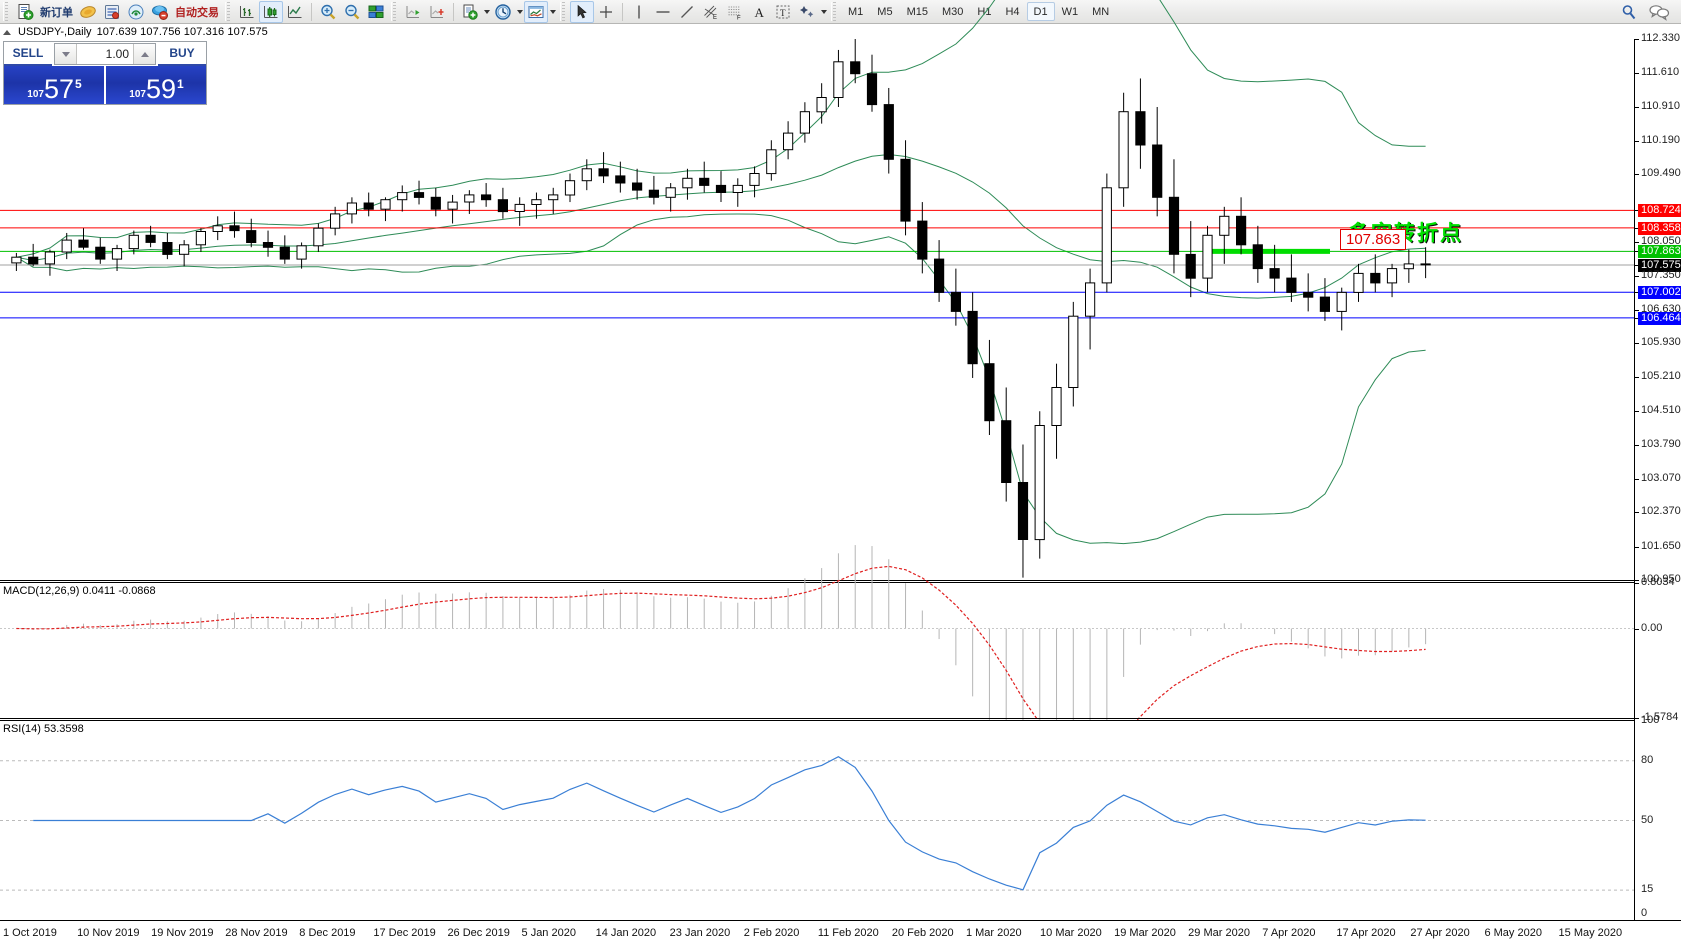 This screenshot has height=946, width=1681. What do you see at coordinates (1660, 38) in the screenshot?
I see `price-axis-label: 112.330` at bounding box center [1660, 38].